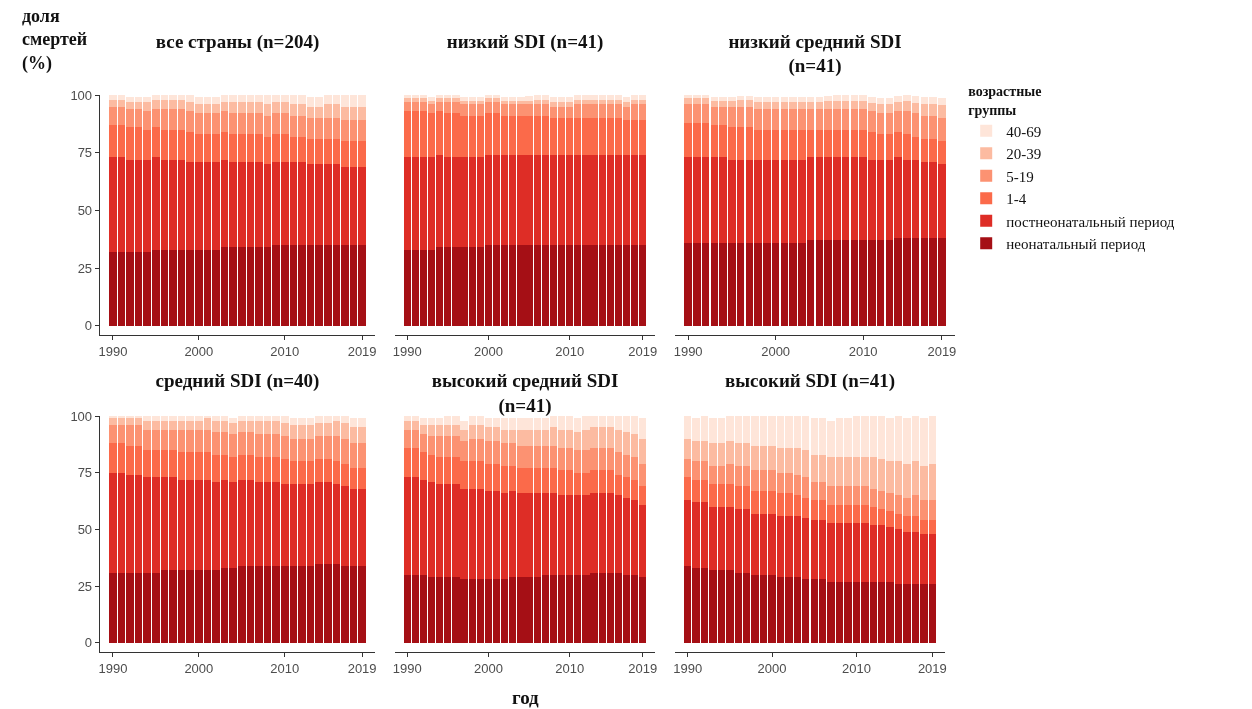 The height and width of the screenshot is (709, 1252). What do you see at coordinates (525, 41) in the screenshot?
I see `chart-title: низкий SDI (n=41)` at bounding box center [525, 41].